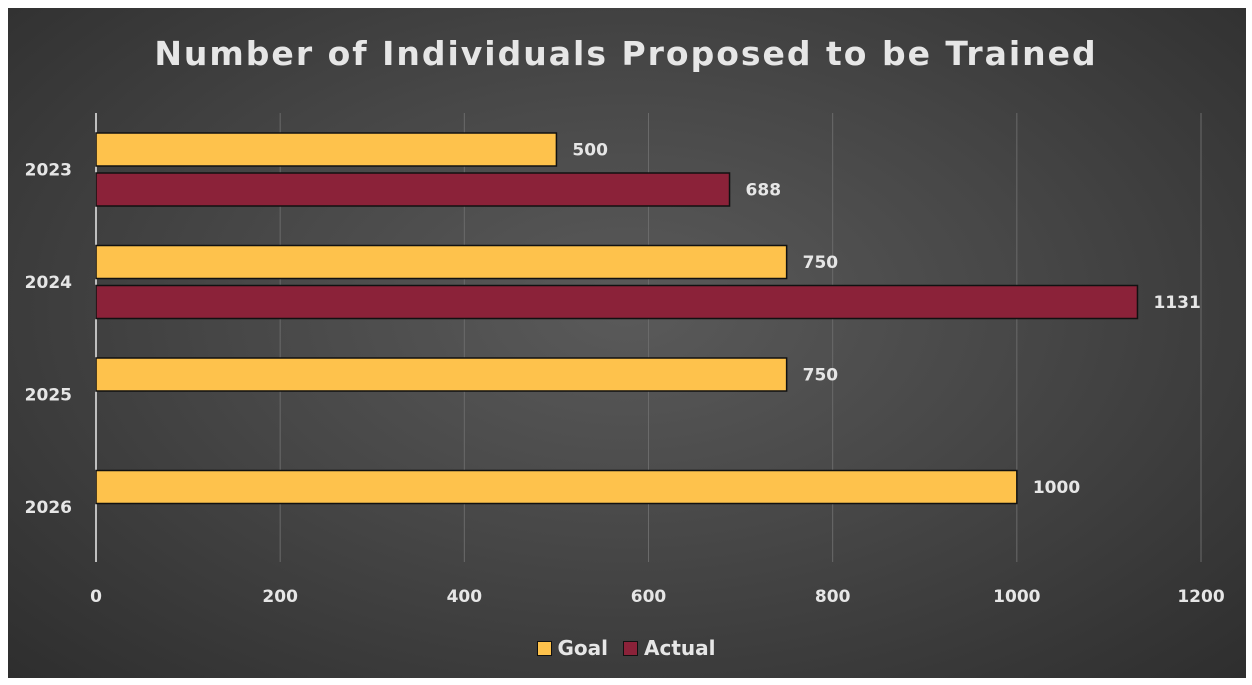  Describe the element at coordinates (441, 262) in the screenshot. I see `bar-goal-2024` at that location.